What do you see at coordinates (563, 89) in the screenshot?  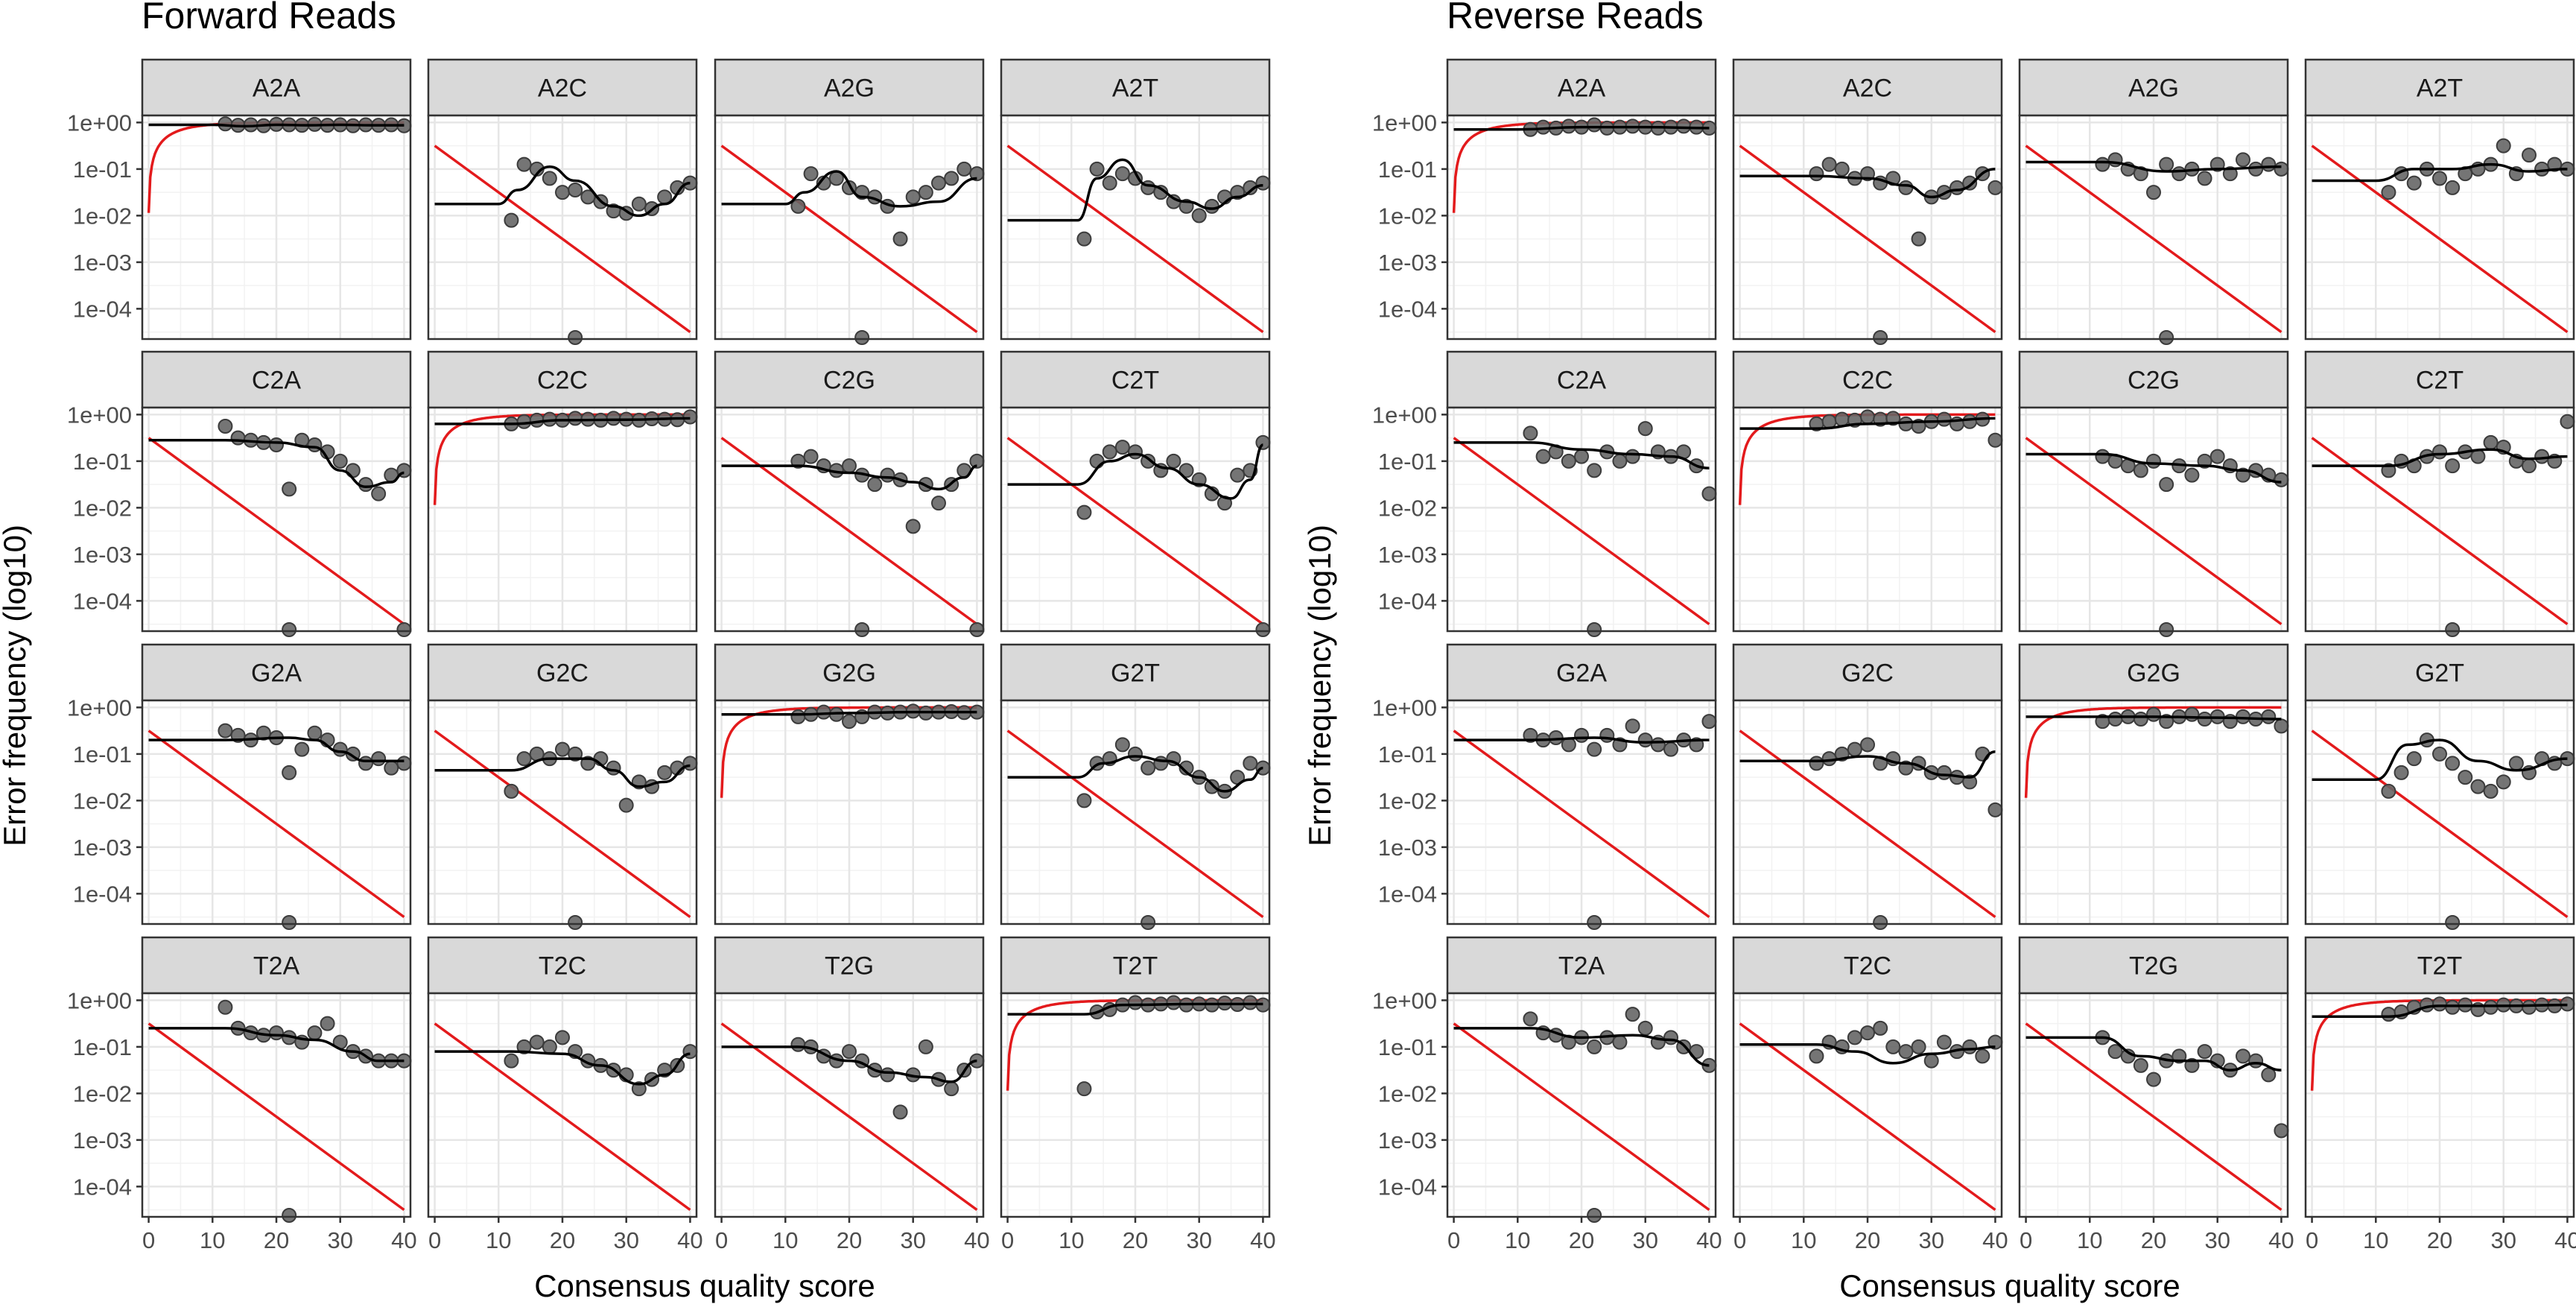 I see `facet-label: A2C` at bounding box center [563, 89].